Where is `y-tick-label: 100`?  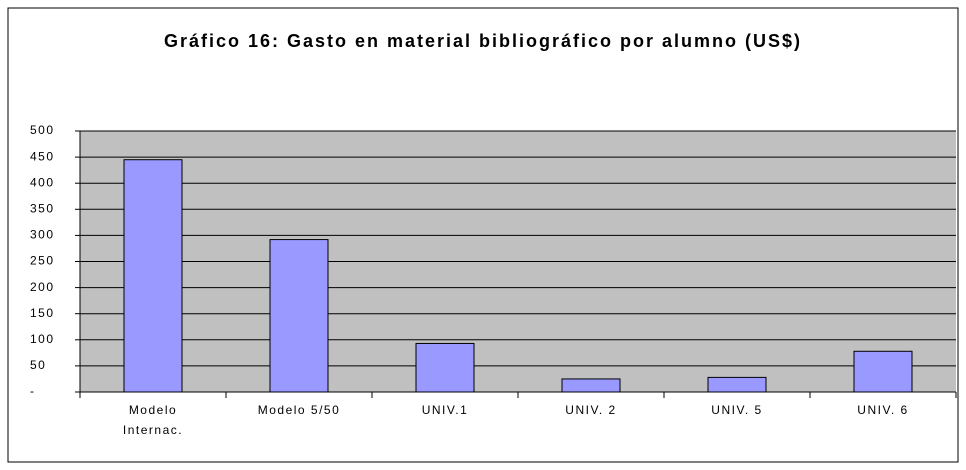
y-tick-label: 100 is located at coordinates (42, 339).